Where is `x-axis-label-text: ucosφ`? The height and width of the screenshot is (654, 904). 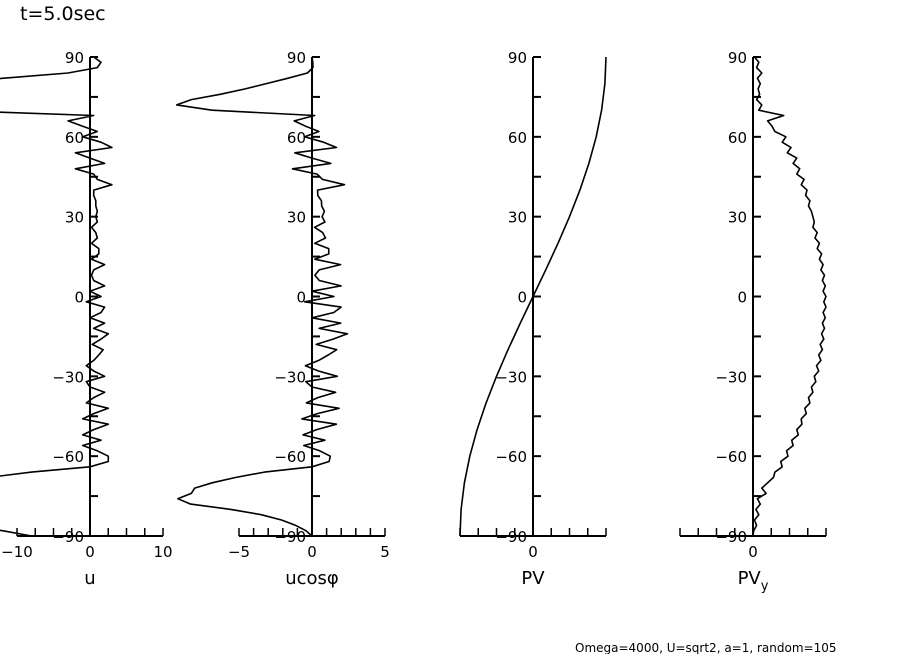
x-axis-label-text: ucosφ is located at coordinates (312, 578).